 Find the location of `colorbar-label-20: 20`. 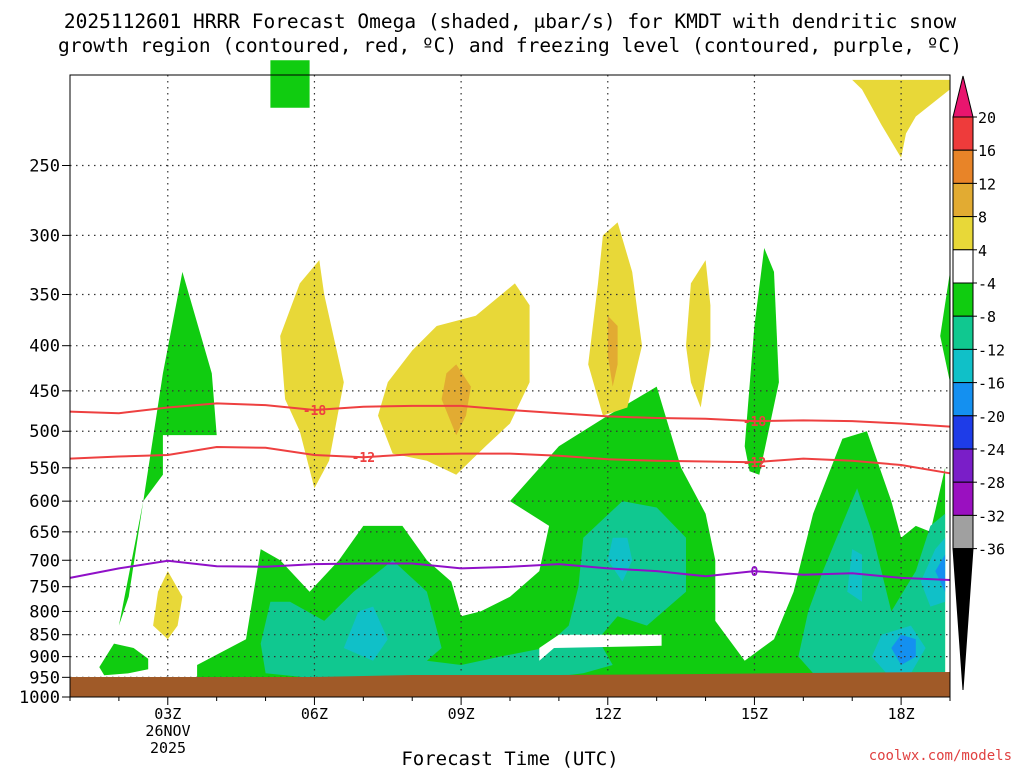

colorbar-label-20: 20 is located at coordinates (987, 118).